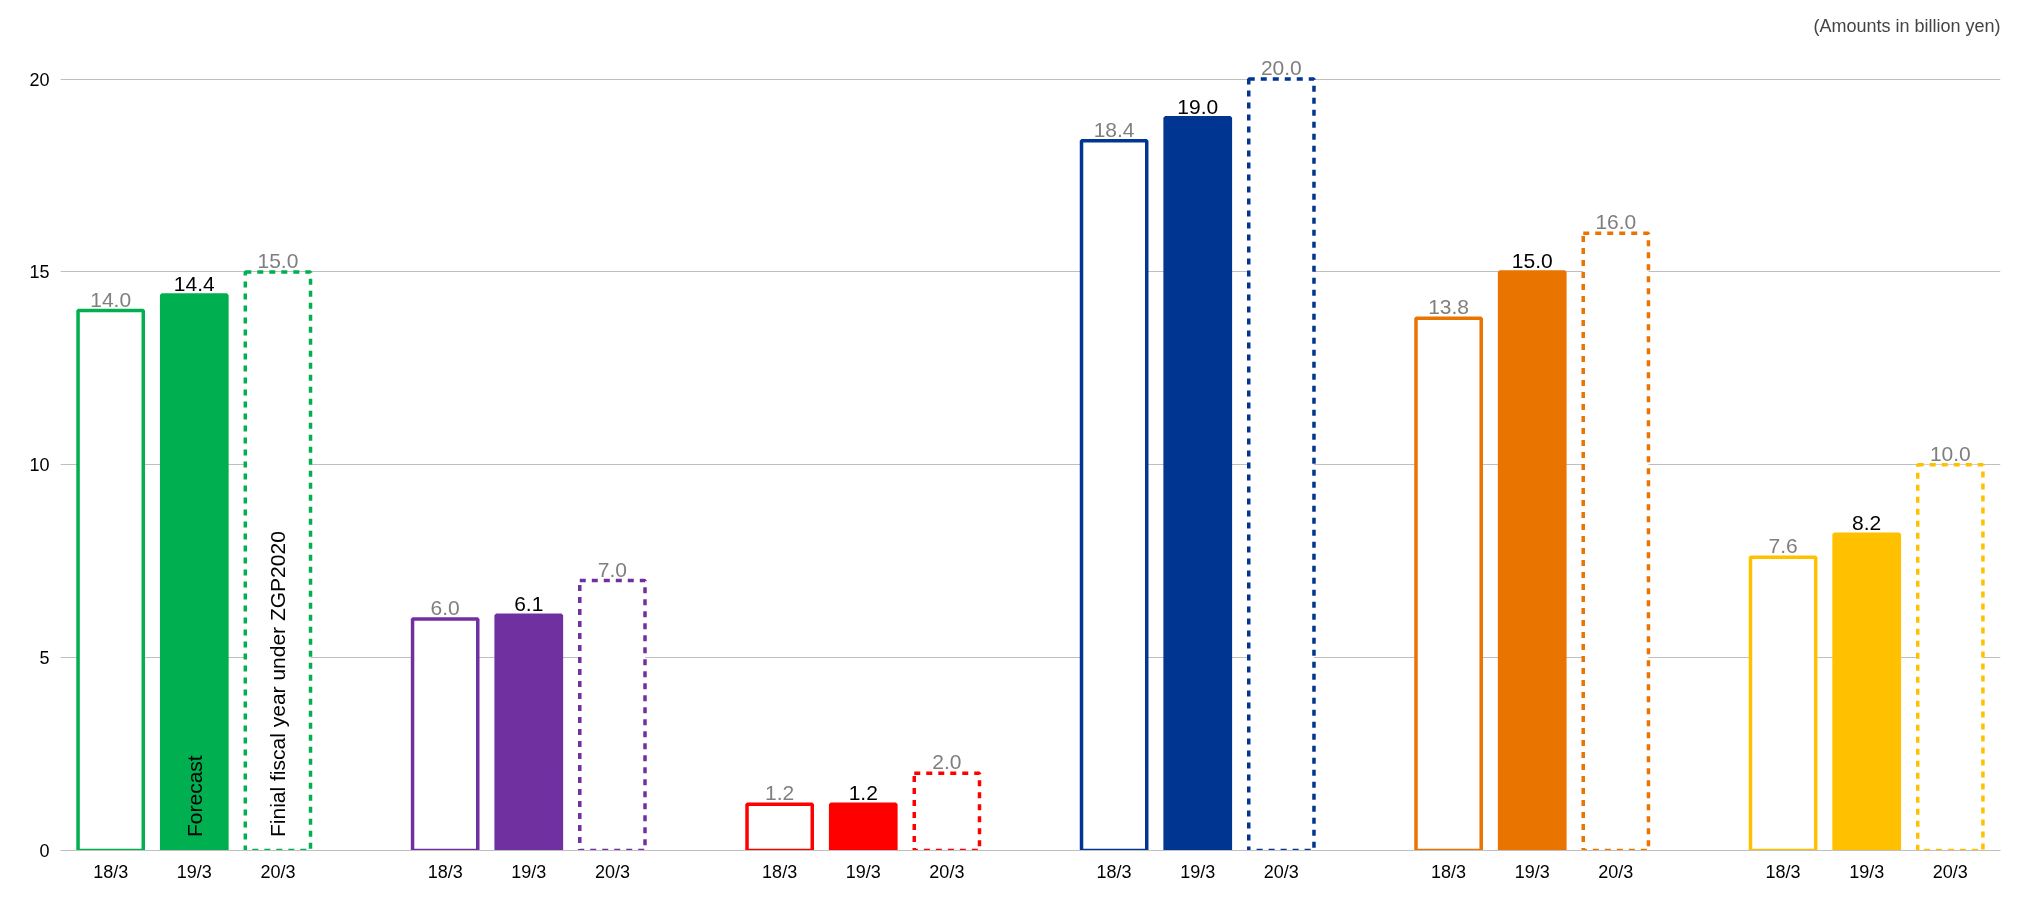 Image resolution: width=2031 pixels, height=901 pixels. What do you see at coordinates (1449, 307) in the screenshot?
I see `data-label: 13.8` at bounding box center [1449, 307].